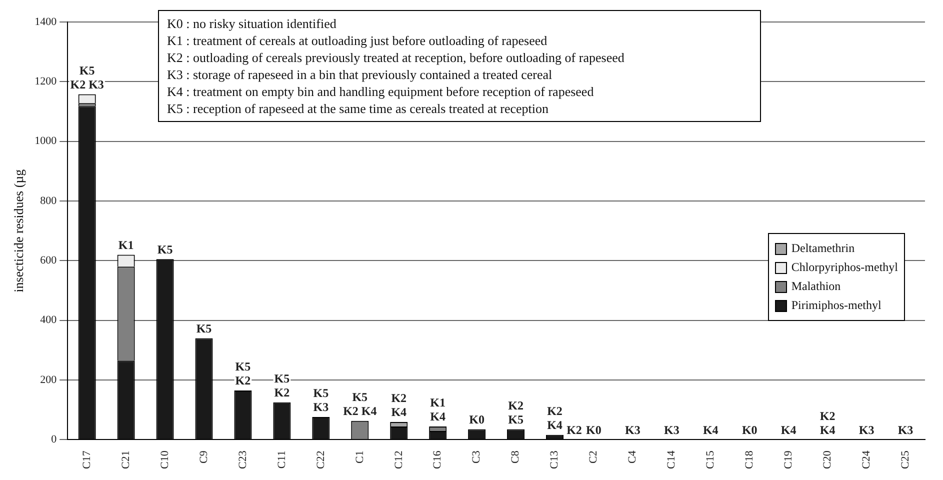 This screenshot has width=943, height=480. I want to click on annotation: K1 : treatment of cereals at outloading just before outloading of rapeseed, so click(357, 40).